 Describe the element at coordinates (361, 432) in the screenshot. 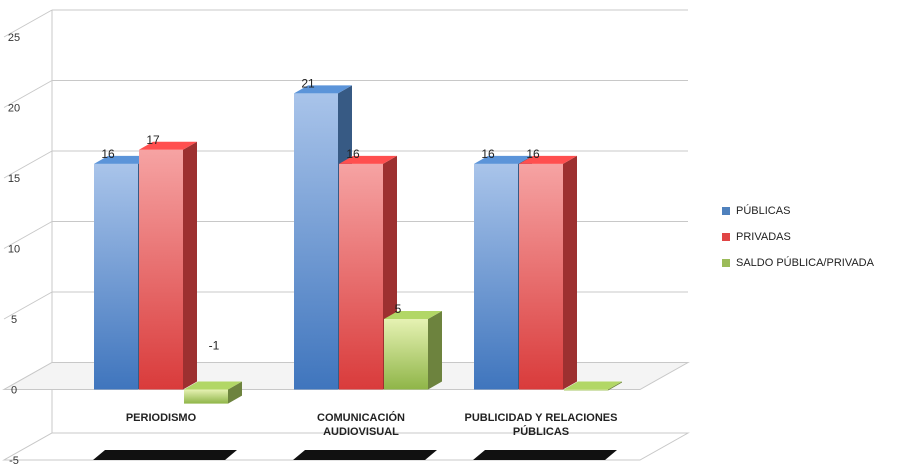

I see `category-label: AUDIOVISUAL` at that location.